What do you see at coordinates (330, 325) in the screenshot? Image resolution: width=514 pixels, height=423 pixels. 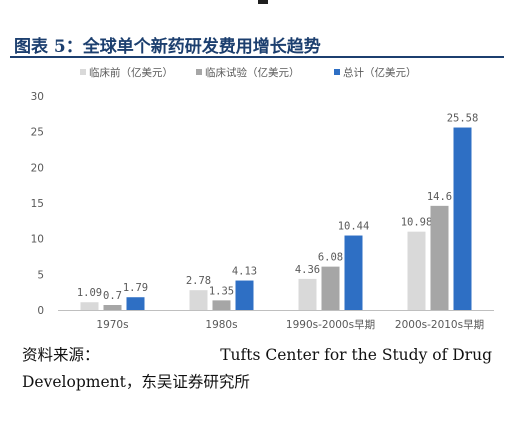 I see `x-category-label: 1990s-2000s早期` at bounding box center [330, 325].